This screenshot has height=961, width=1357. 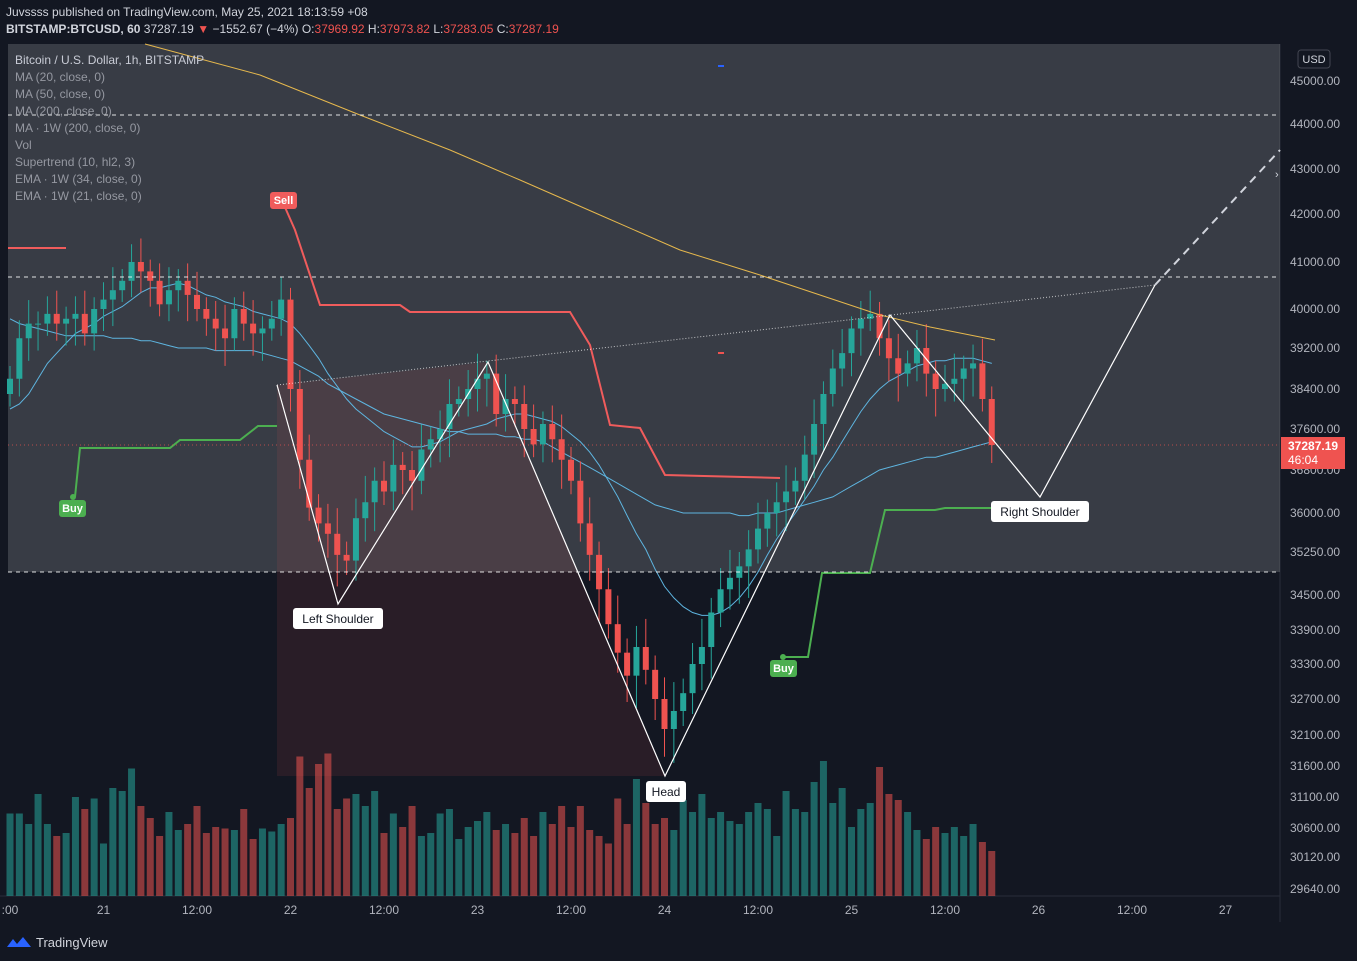 I want to click on price-tick-label: 40000.00, so click(x=1315, y=309).